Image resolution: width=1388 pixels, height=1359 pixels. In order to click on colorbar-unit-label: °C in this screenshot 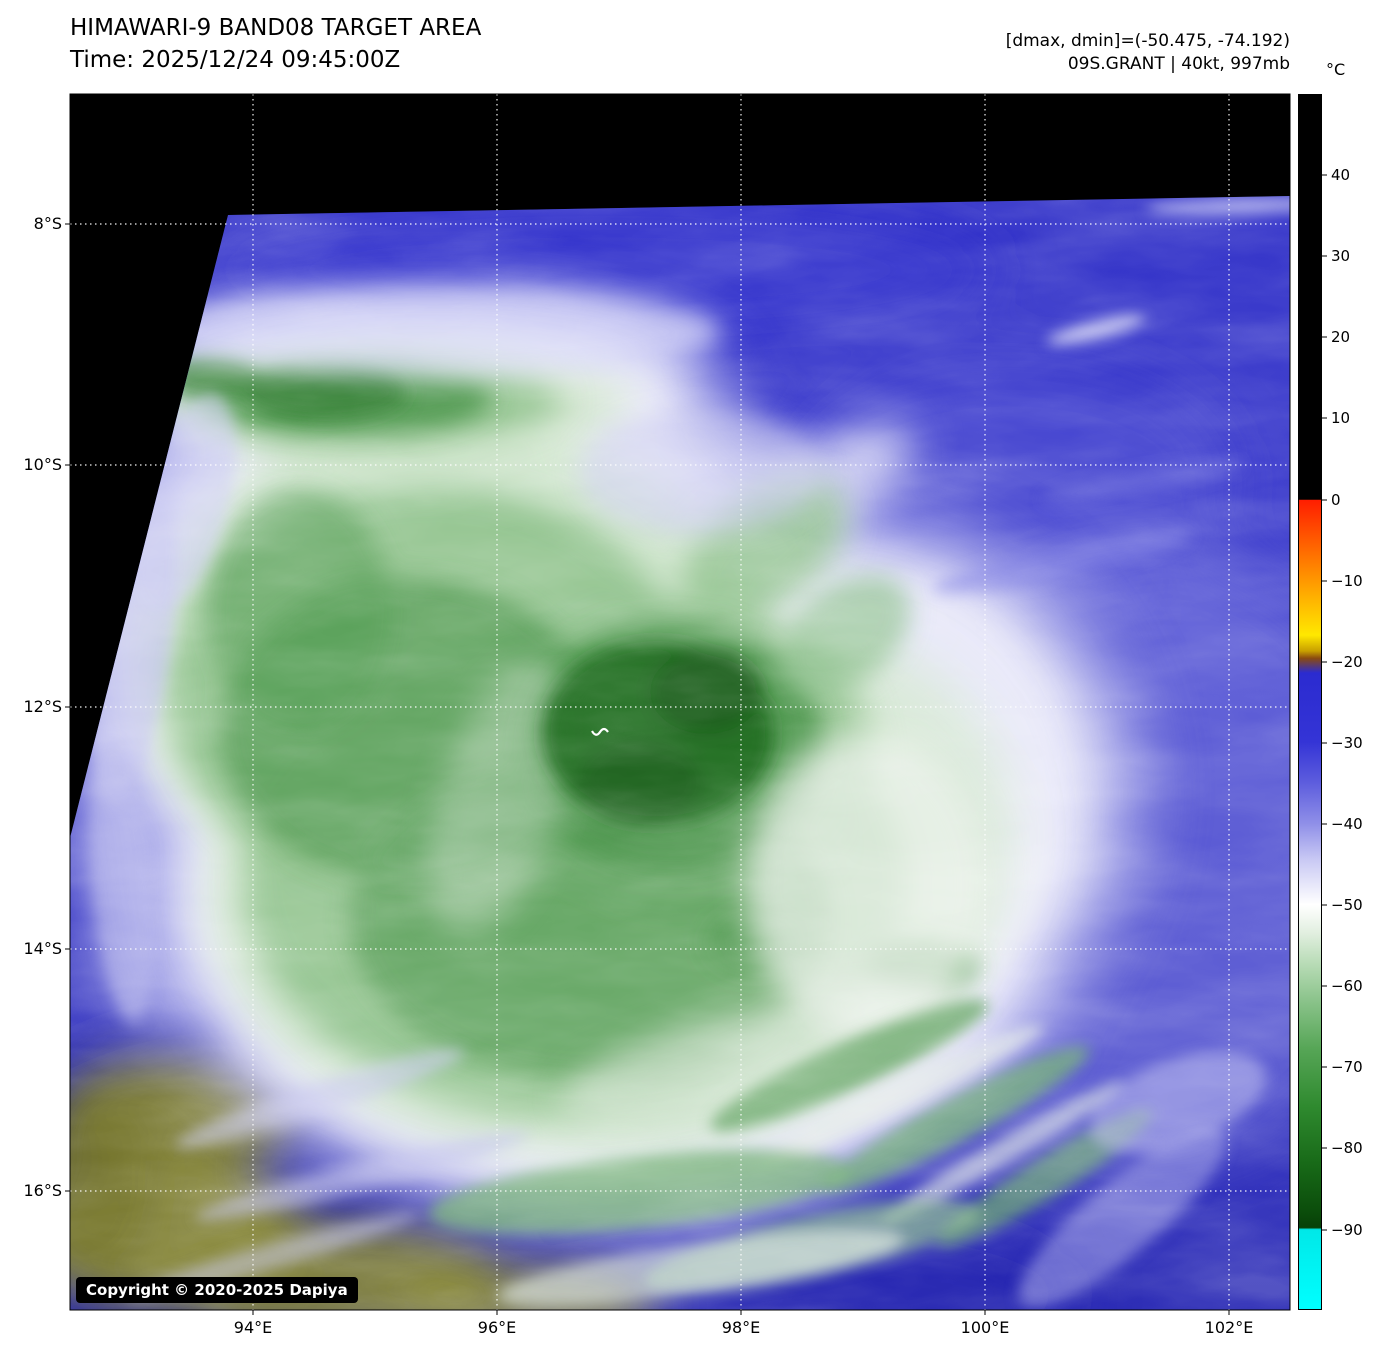, I will do `click(1336, 69)`.